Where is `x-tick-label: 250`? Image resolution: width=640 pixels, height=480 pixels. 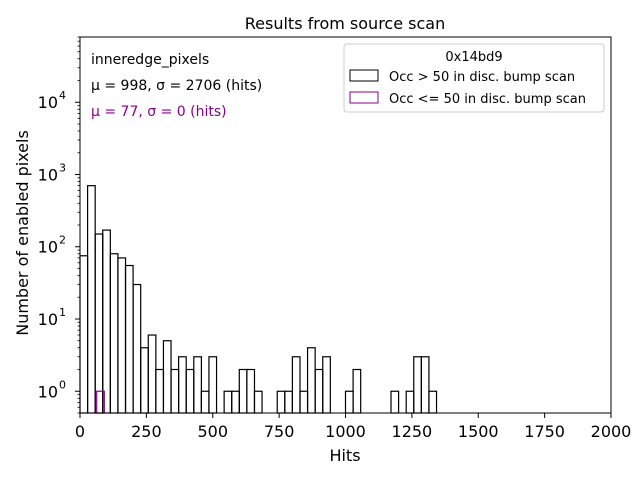
x-tick-label: 250 is located at coordinates (146, 431).